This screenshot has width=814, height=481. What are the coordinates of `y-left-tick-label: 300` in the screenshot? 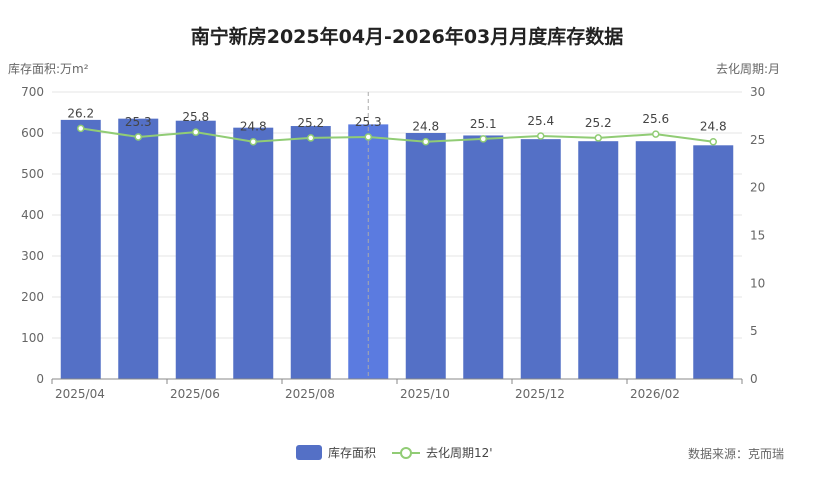 It's located at (32, 256).